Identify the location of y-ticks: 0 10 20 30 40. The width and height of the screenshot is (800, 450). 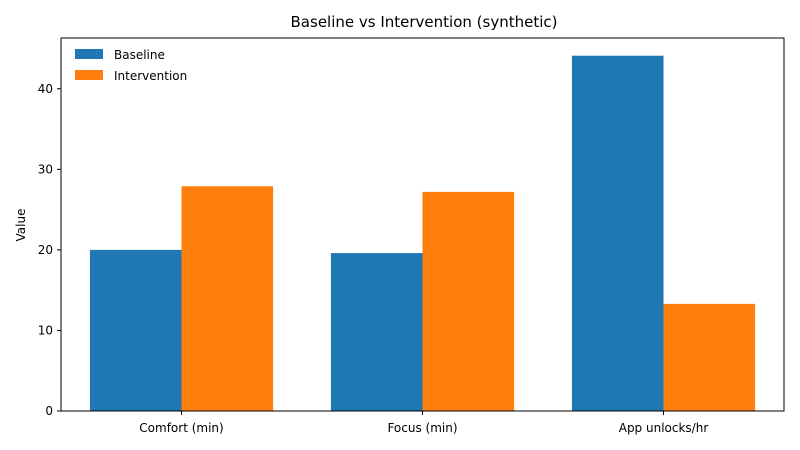
(49, 250).